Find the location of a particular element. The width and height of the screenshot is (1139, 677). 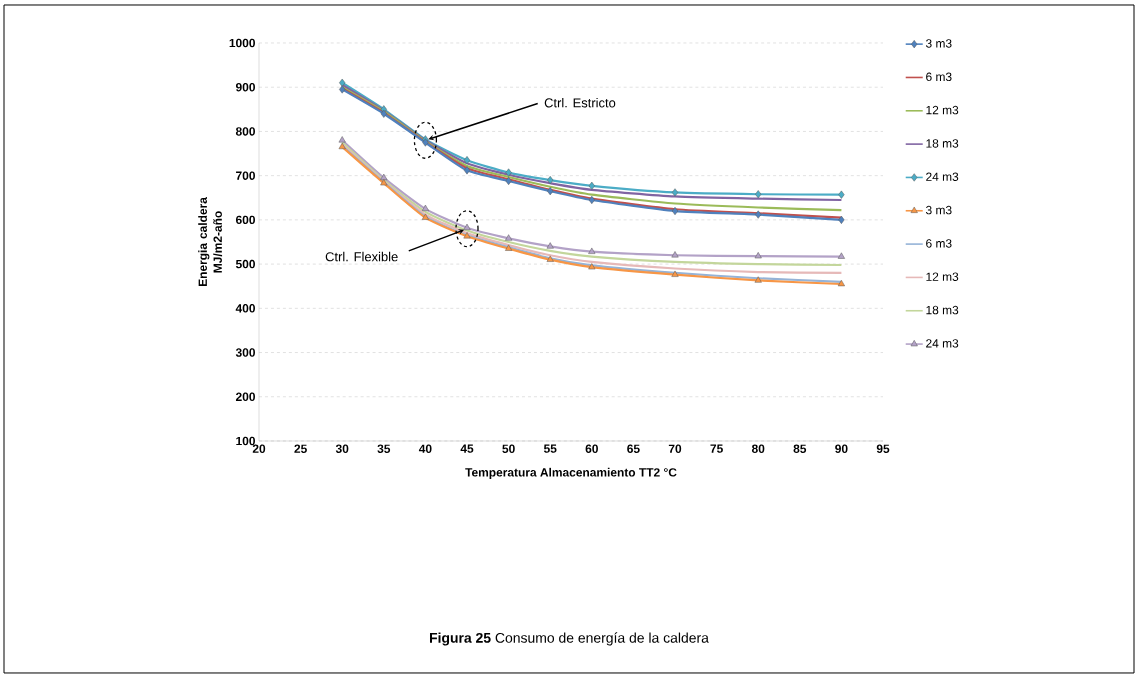

y-axis-title: Energia caldera MJ/m2-año is located at coordinates (210, 242).